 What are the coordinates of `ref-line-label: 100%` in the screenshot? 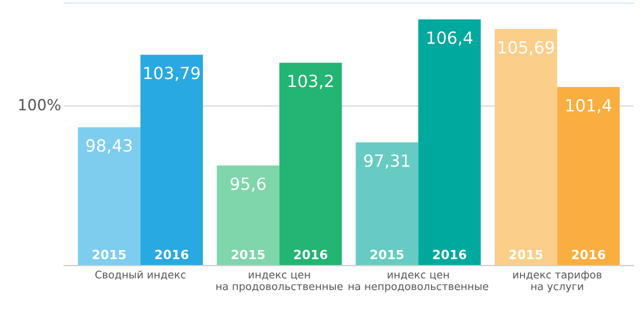 It's located at (39, 104).